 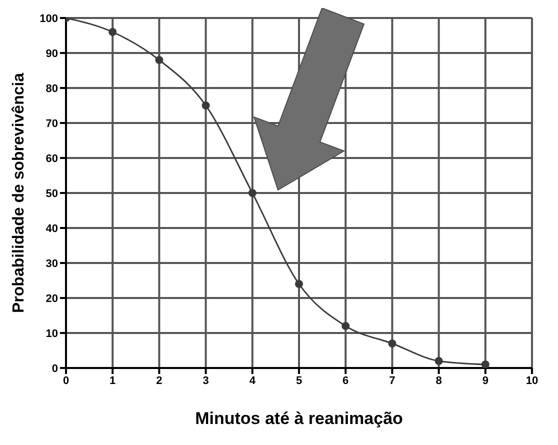 I want to click on y-tick-label: 80, so click(x=52, y=88).